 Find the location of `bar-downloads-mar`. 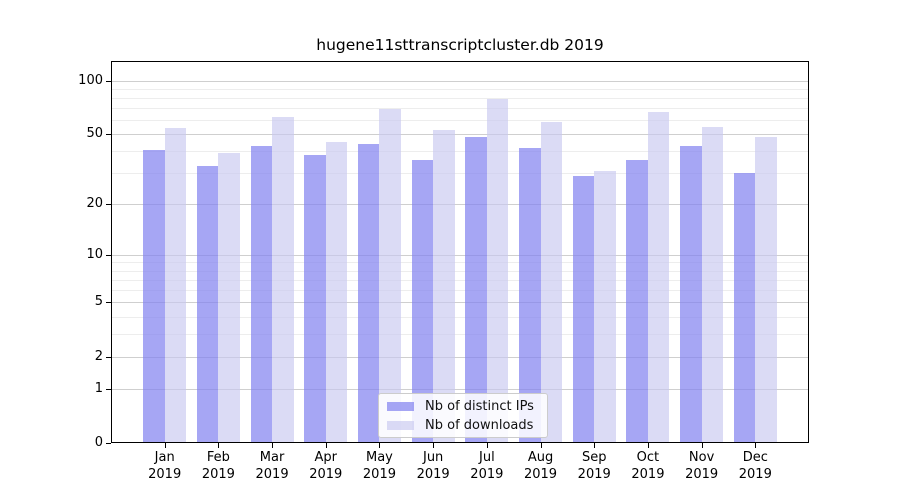

bar-downloads-mar is located at coordinates (283, 279).